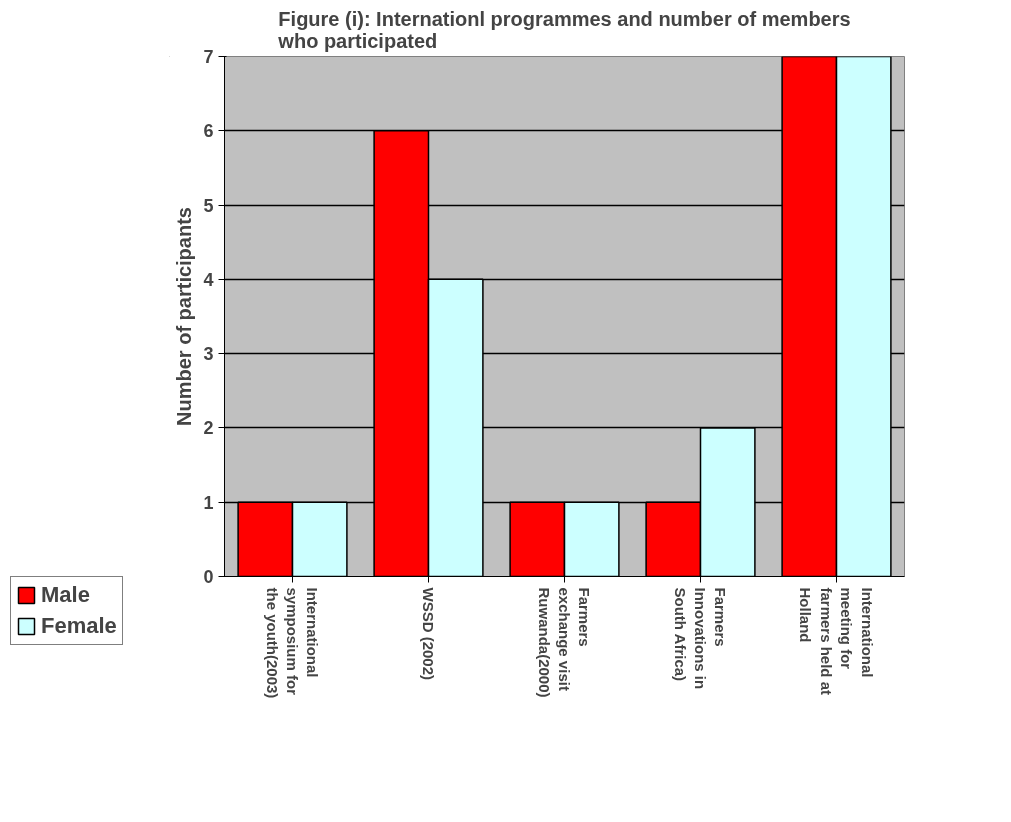 The width and height of the screenshot is (1011, 822). I want to click on y-tick-label: 5, so click(208, 205).